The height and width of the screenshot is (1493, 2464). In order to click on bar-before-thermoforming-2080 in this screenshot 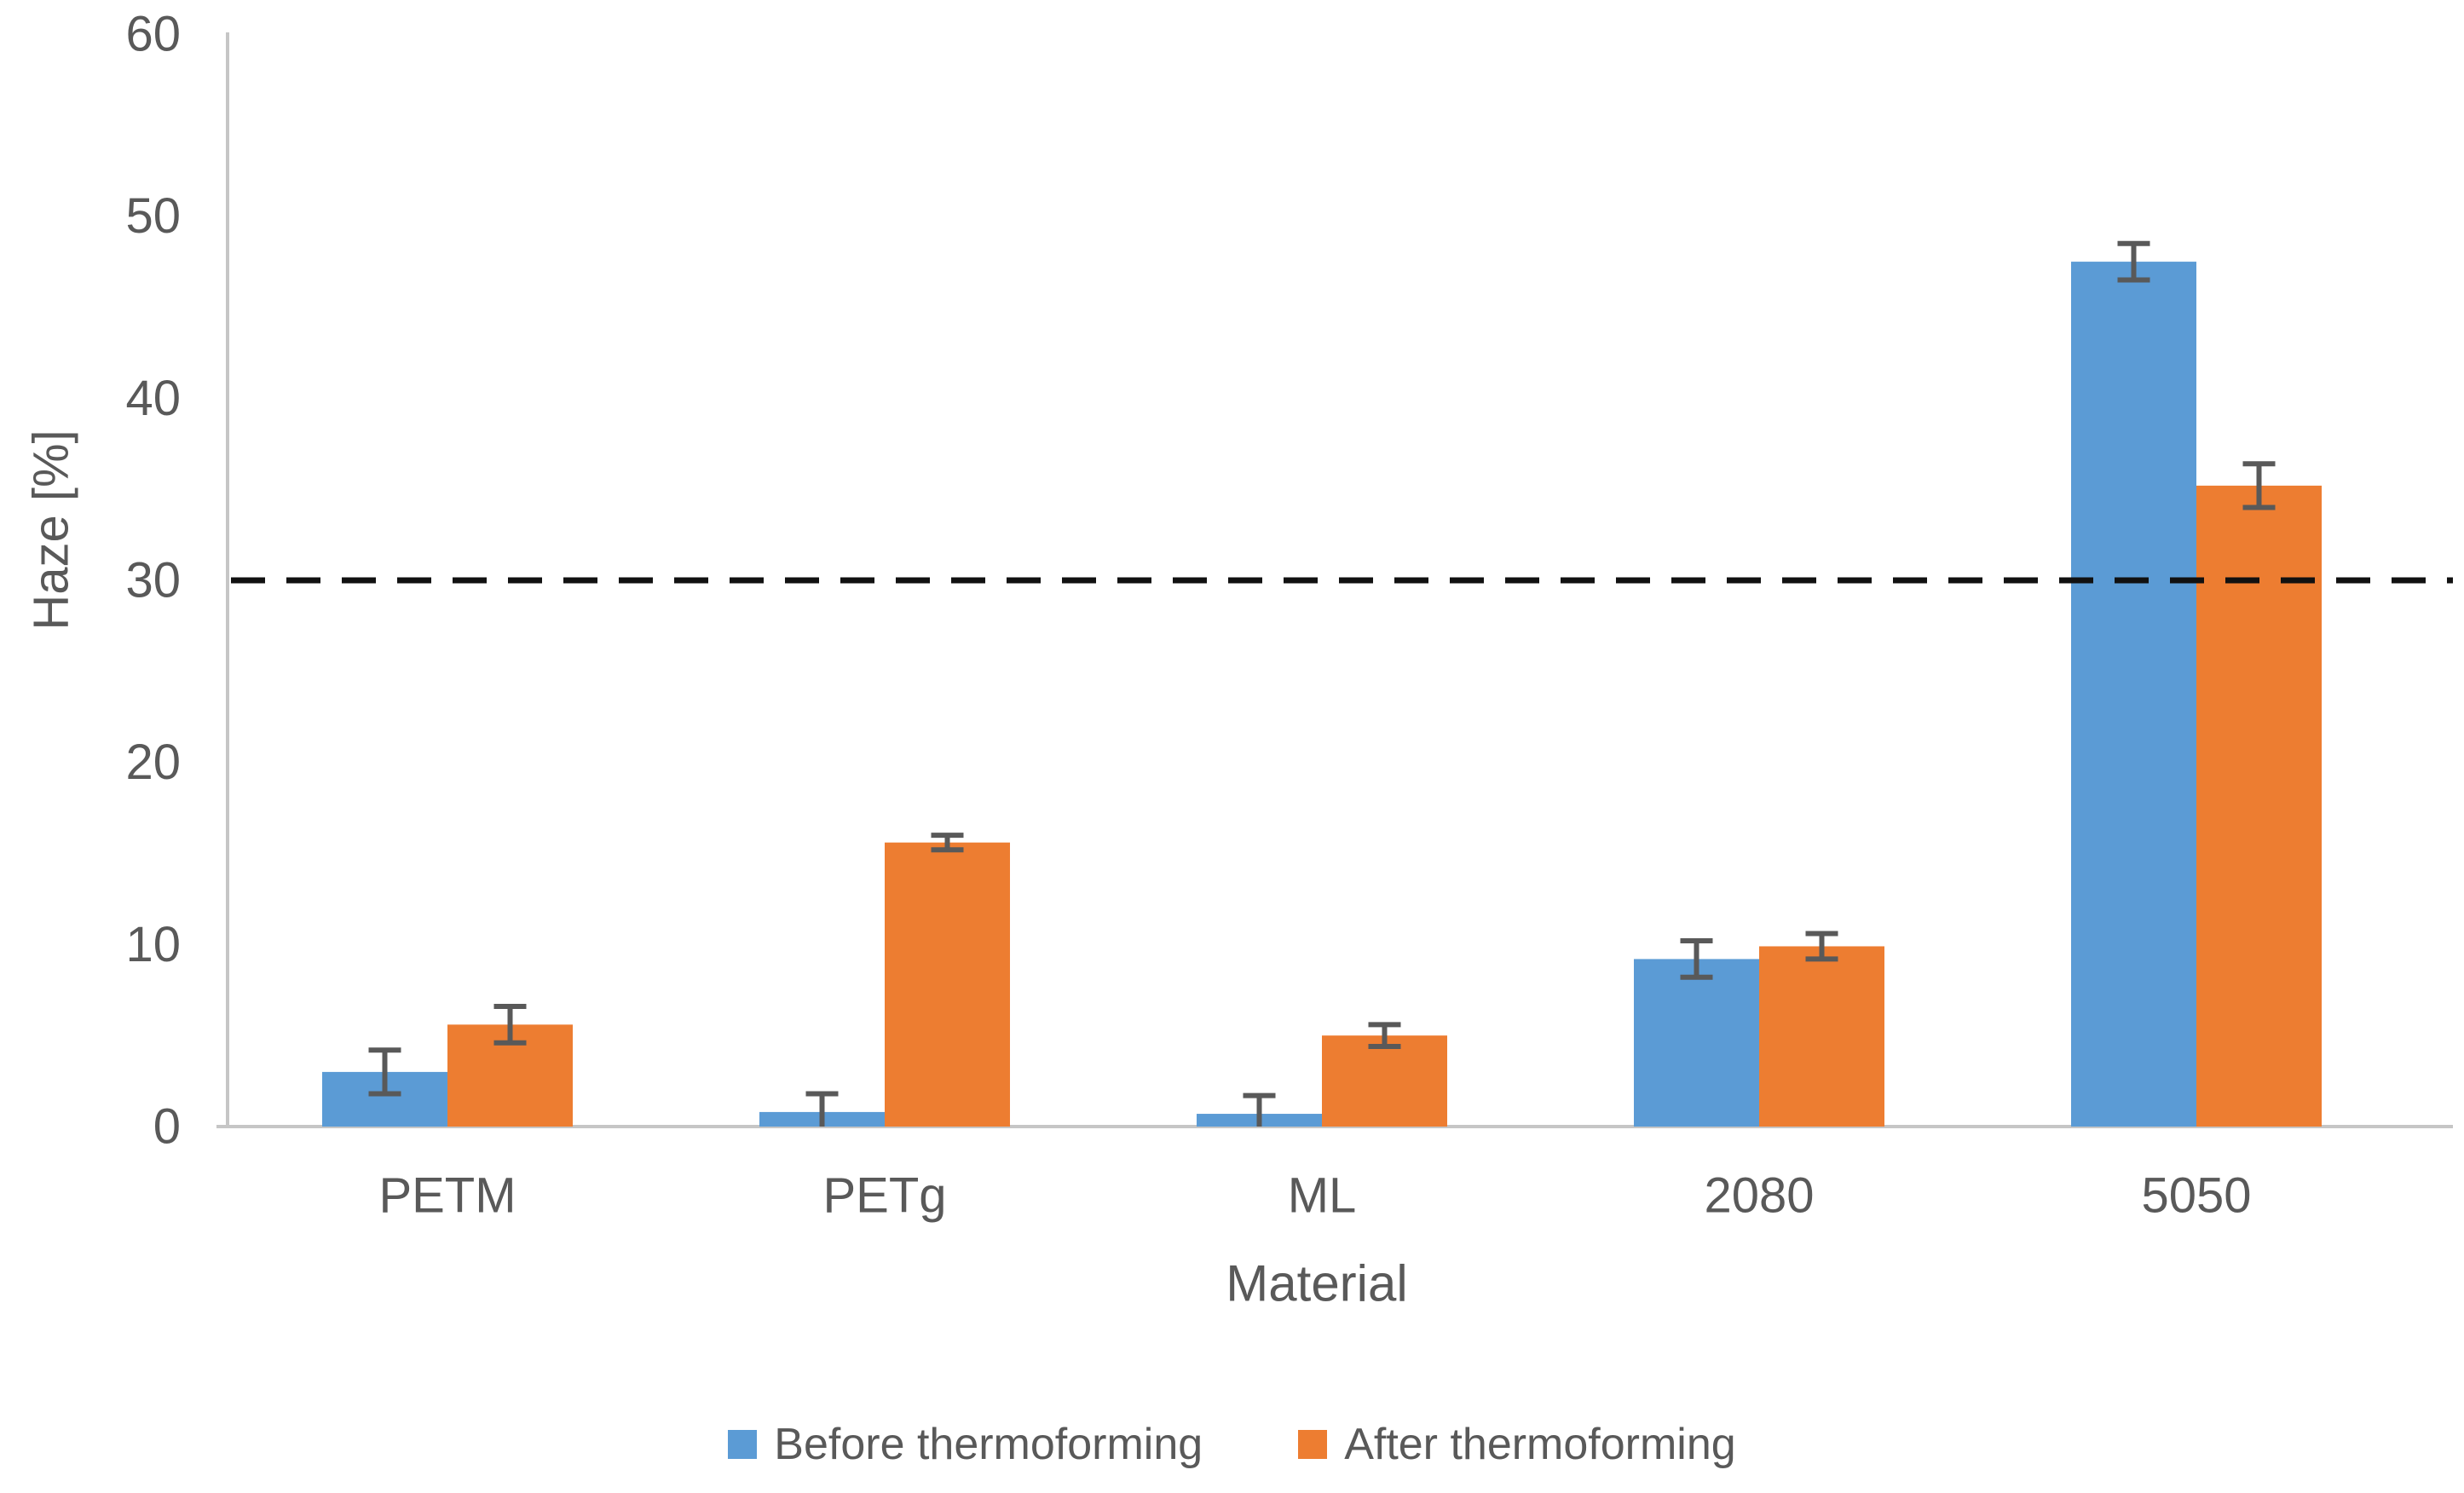, I will do `click(1697, 1043)`.